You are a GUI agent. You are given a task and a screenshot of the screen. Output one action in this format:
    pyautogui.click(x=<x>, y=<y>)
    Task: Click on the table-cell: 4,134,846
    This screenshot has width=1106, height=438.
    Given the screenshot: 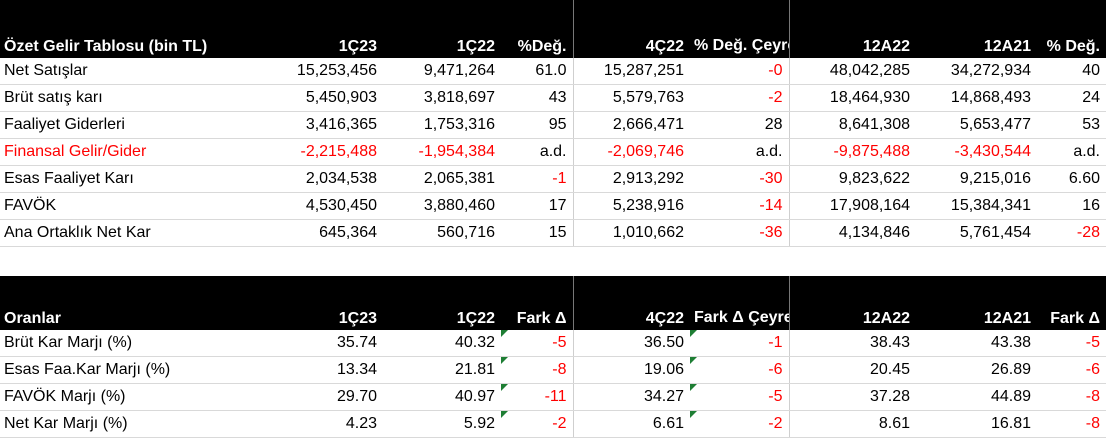 What is the action you would take?
    pyautogui.click(x=852, y=233)
    